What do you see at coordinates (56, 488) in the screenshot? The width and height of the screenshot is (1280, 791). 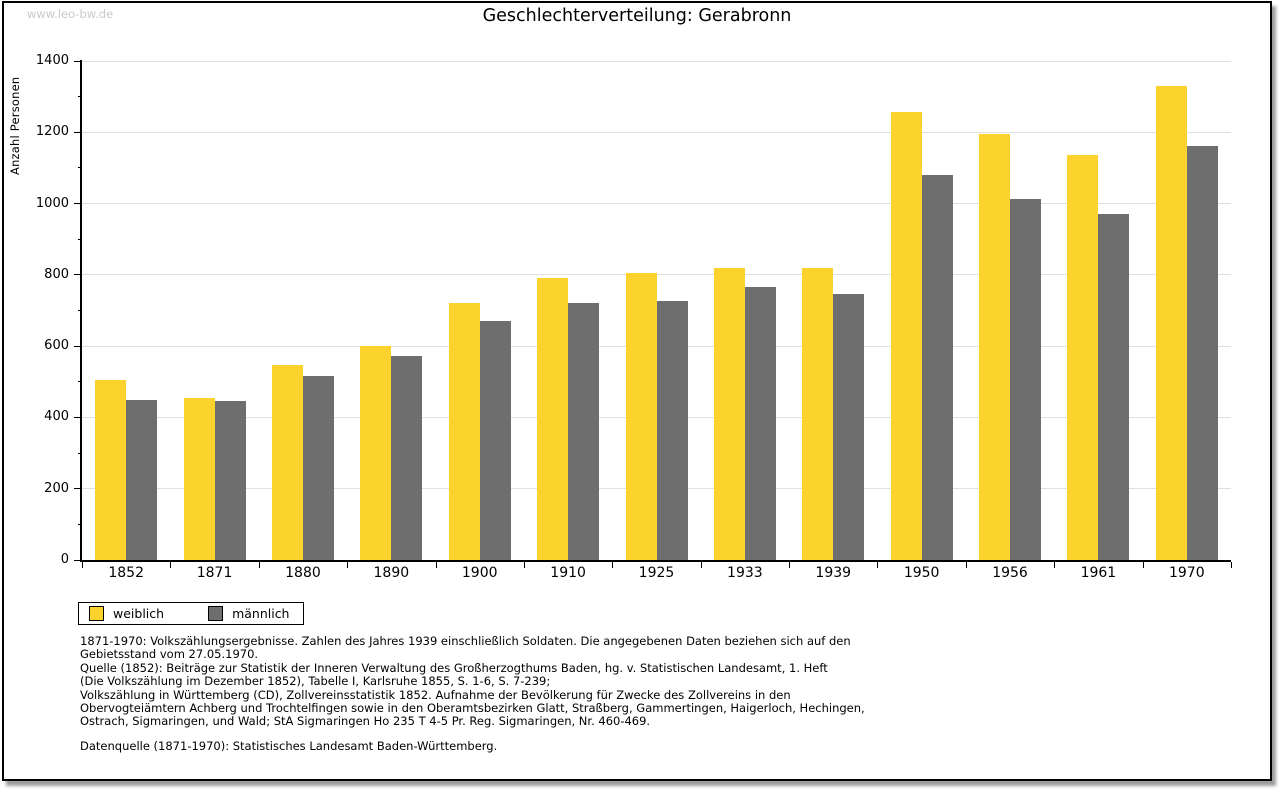 I see `y-tick-label: 200` at bounding box center [56, 488].